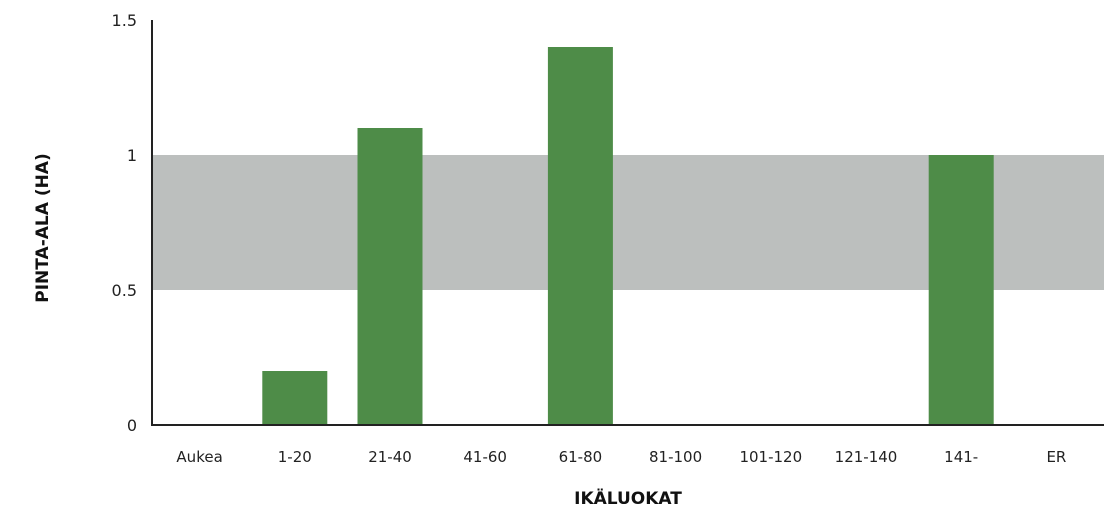 The height and width of the screenshot is (513, 1104). What do you see at coordinates (628, 498) in the screenshot?
I see `x-axis-title: IKÄLUOKAT` at bounding box center [628, 498].